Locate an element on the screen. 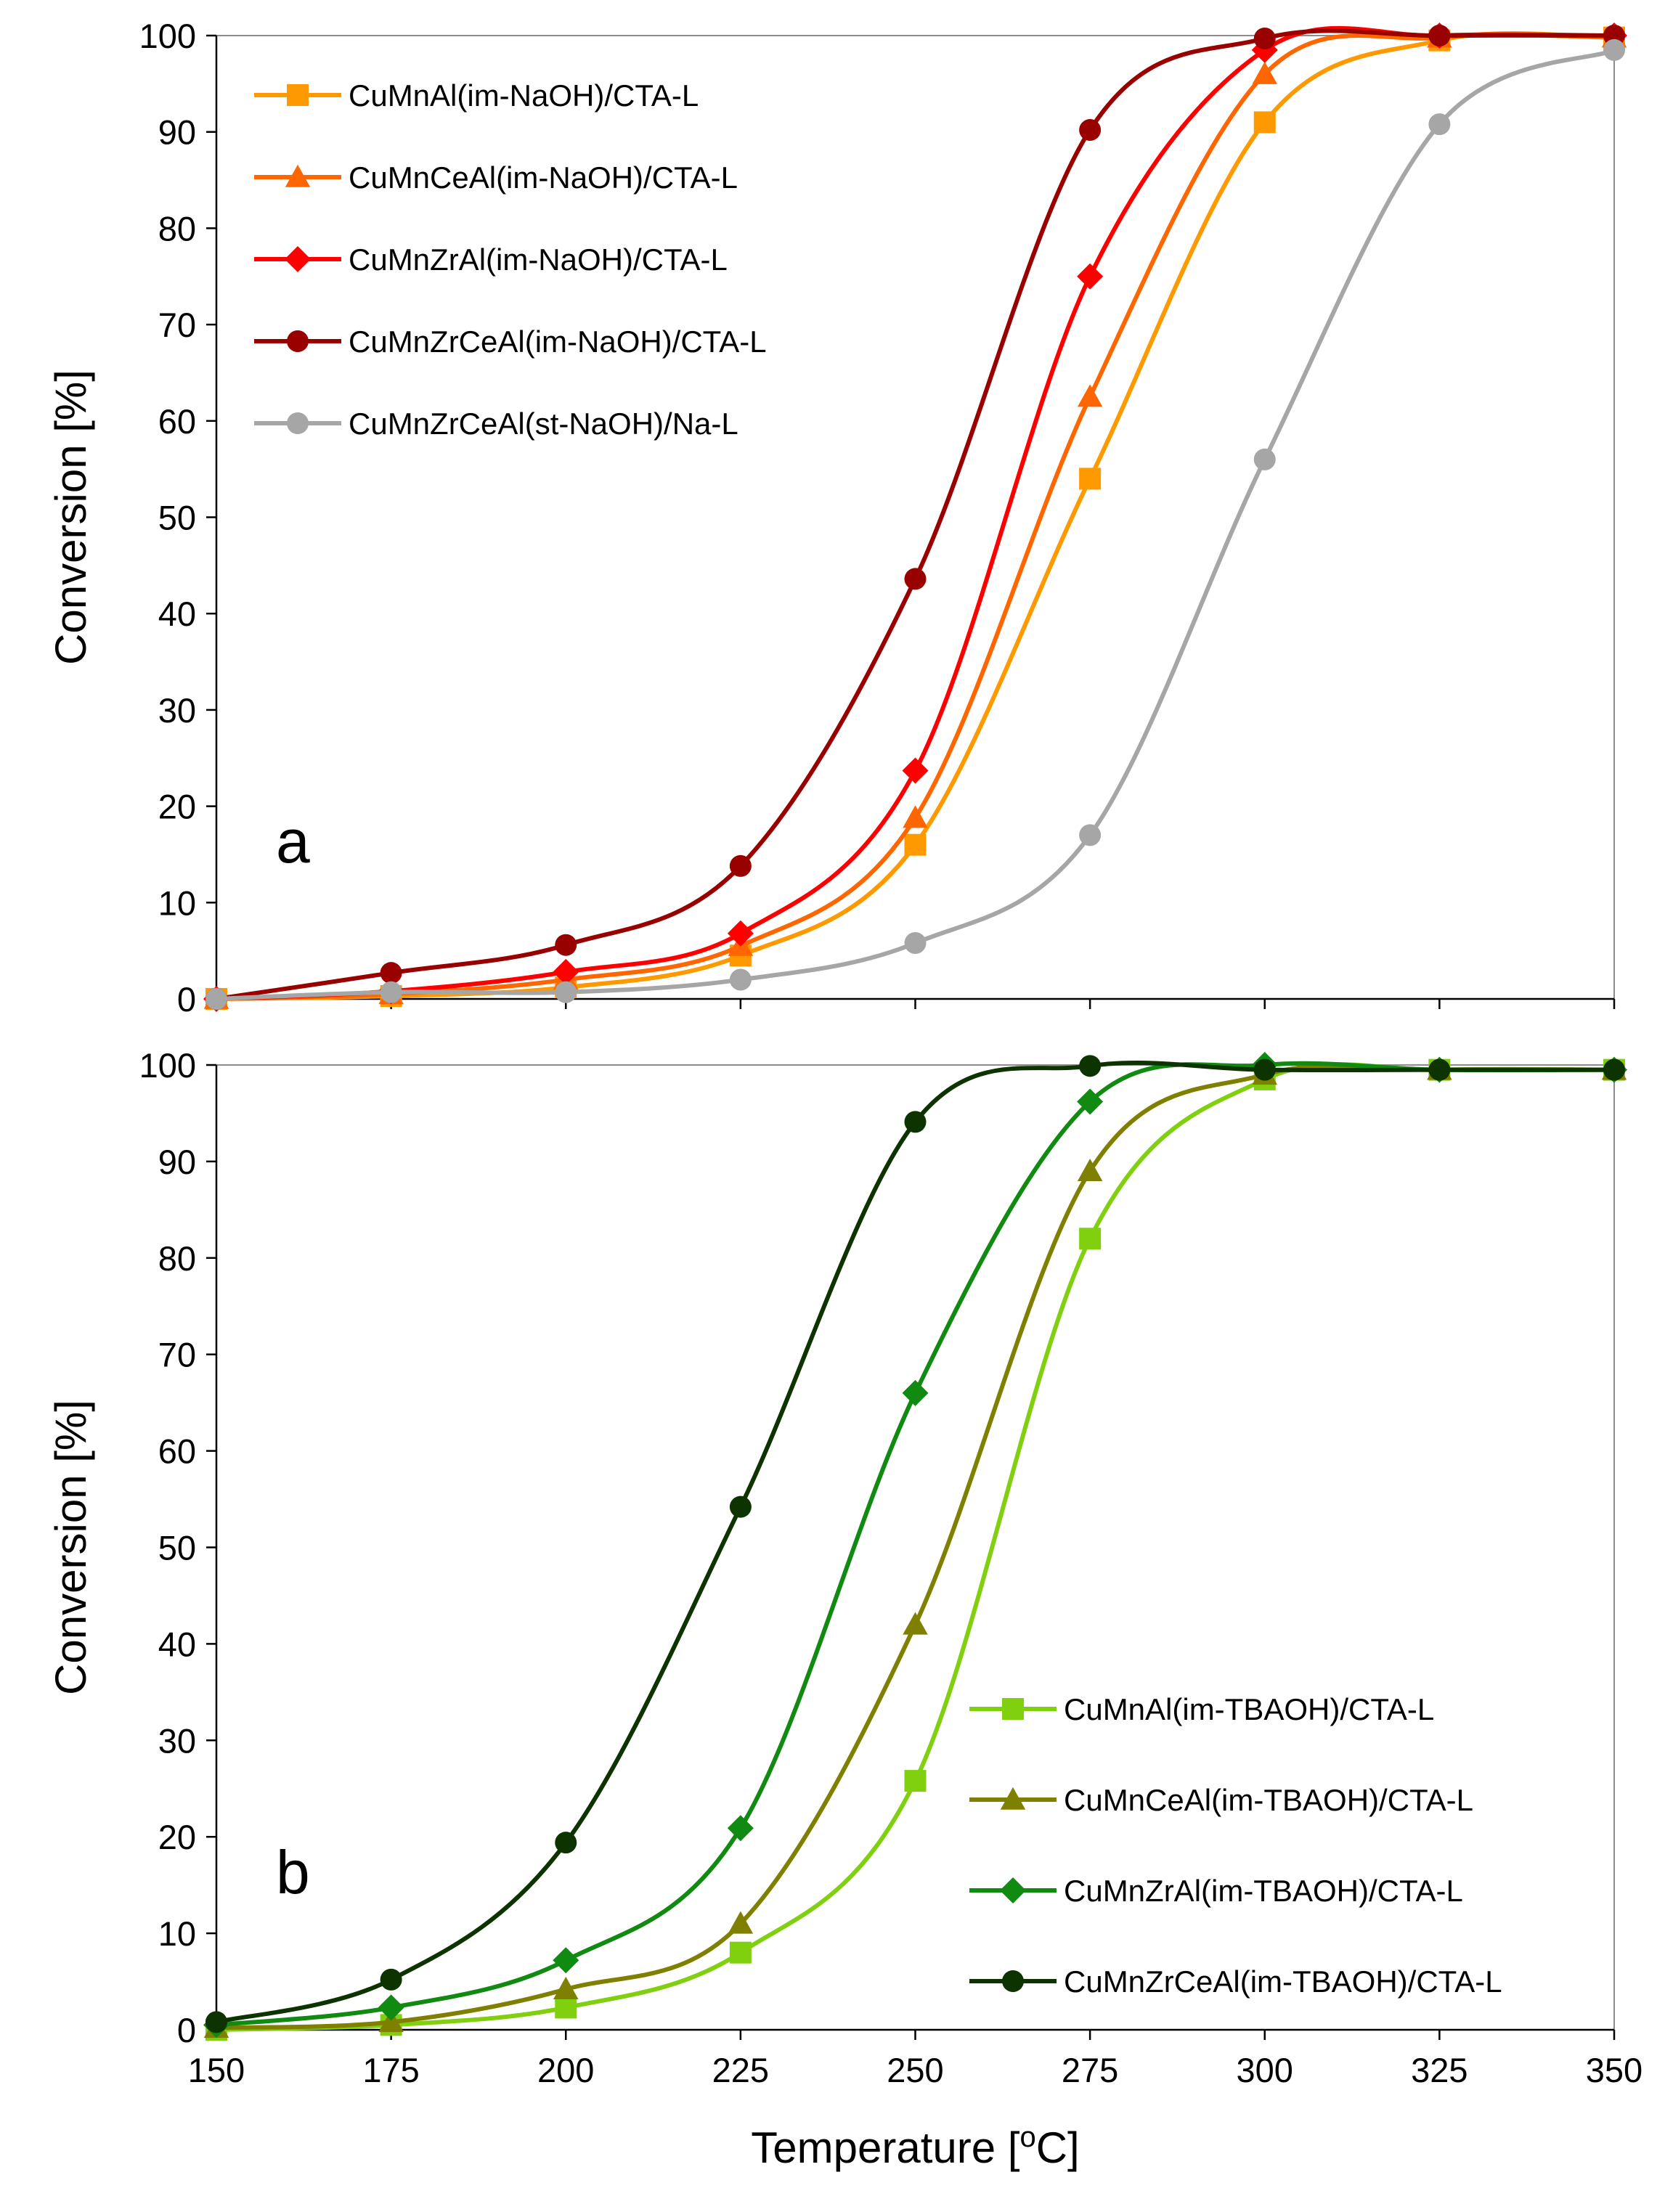 The height and width of the screenshot is (2212, 1673). x-tick-label: 150 is located at coordinates (217, 2070).